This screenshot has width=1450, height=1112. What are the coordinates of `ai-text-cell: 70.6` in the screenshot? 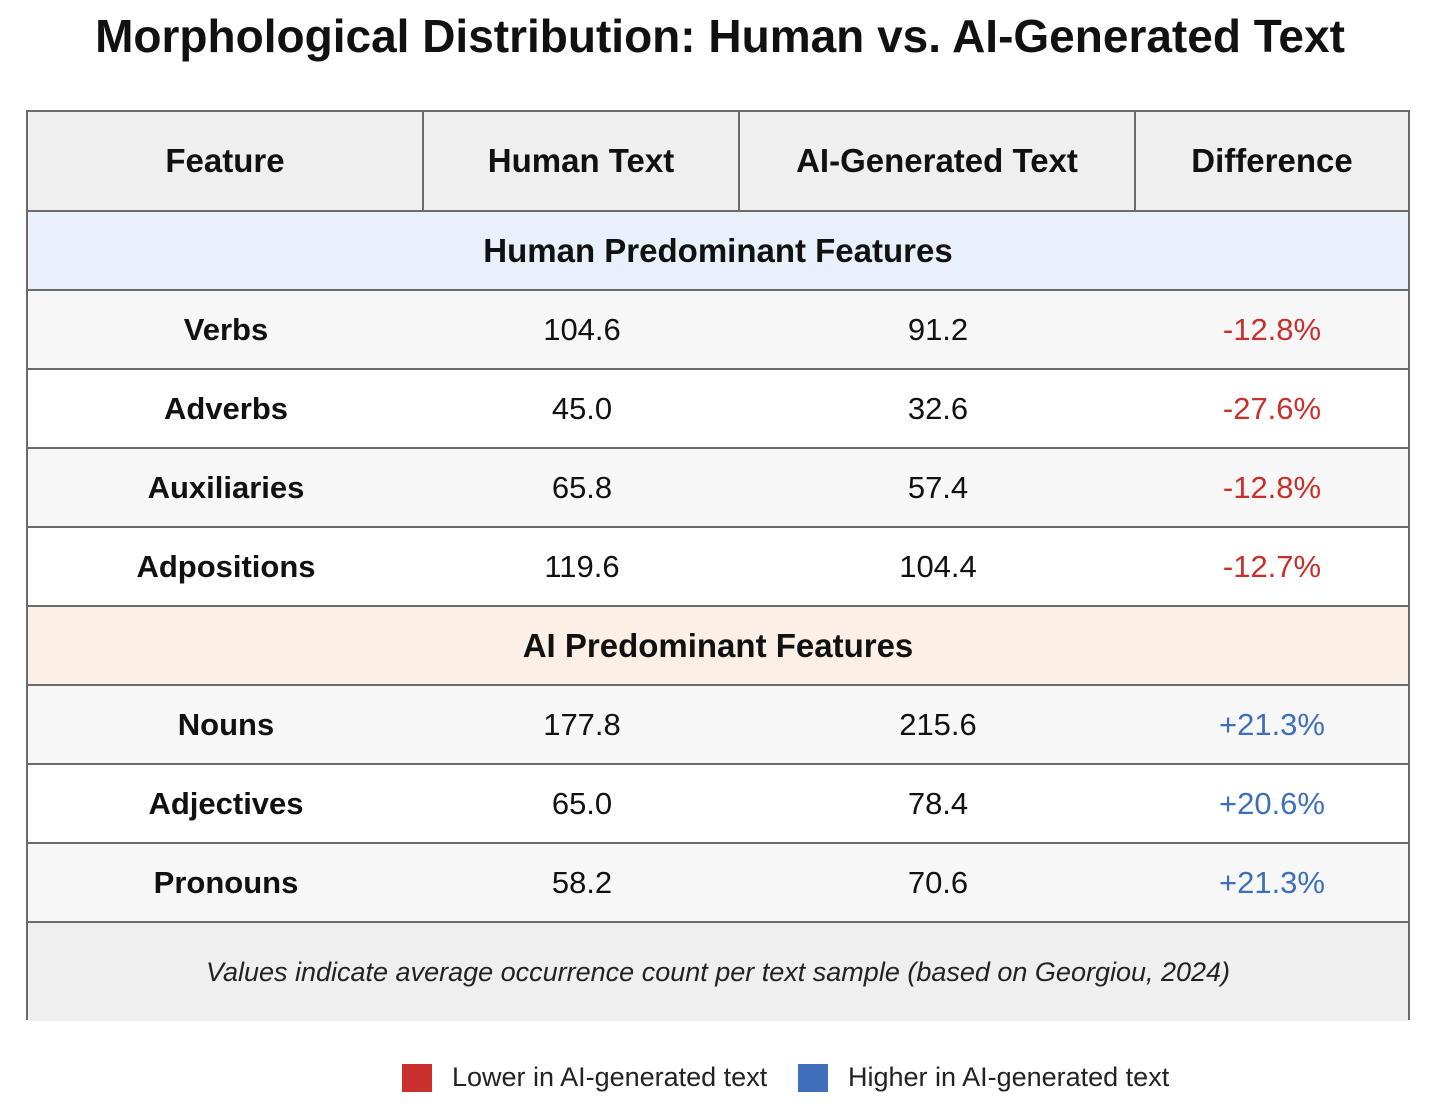 It's located at (938, 882).